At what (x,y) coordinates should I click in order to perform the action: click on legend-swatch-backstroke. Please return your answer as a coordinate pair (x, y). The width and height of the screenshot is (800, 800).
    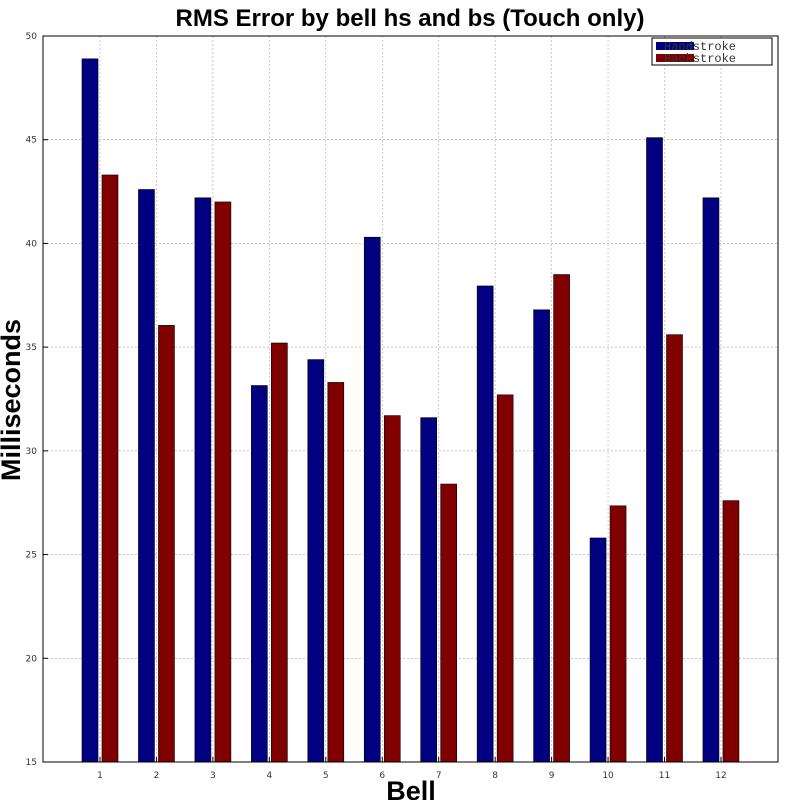
    Looking at the image, I should click on (675, 58).